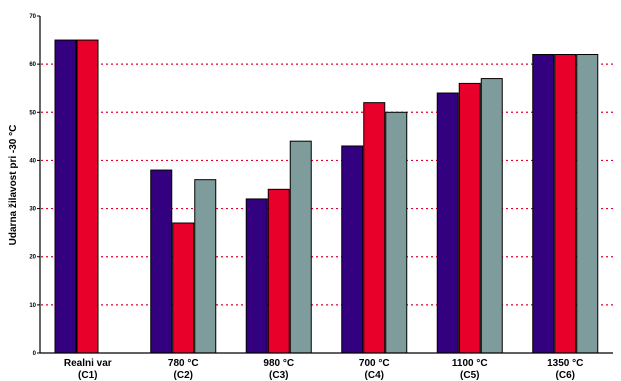  What do you see at coordinates (32, 306) in the screenshot?
I see `y-tick-label: 10` at bounding box center [32, 306].